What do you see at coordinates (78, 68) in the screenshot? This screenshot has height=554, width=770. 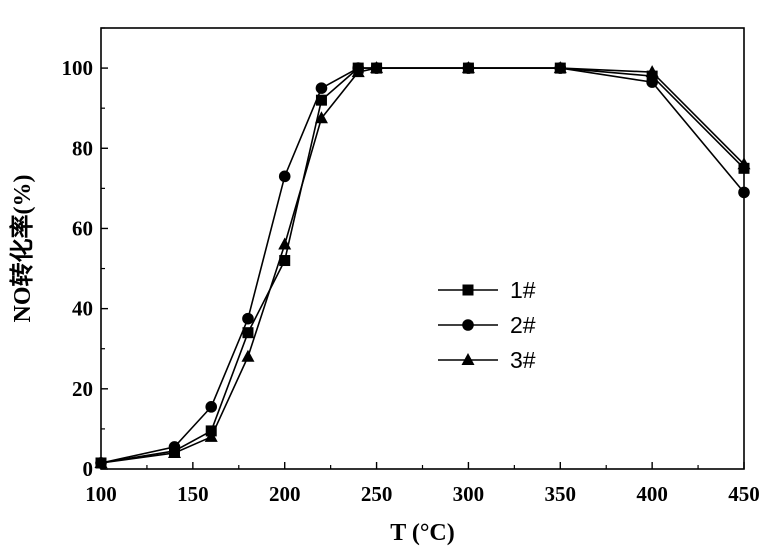 I see `y-tick-label: 100` at bounding box center [78, 68].